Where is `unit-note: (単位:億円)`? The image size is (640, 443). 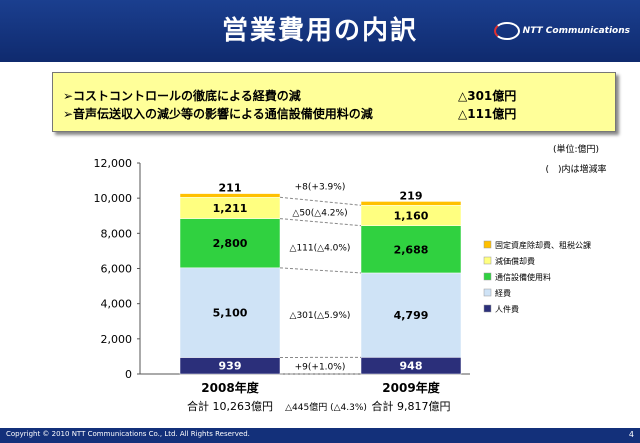
unit-note: (単位:億円) is located at coordinates (576, 149).